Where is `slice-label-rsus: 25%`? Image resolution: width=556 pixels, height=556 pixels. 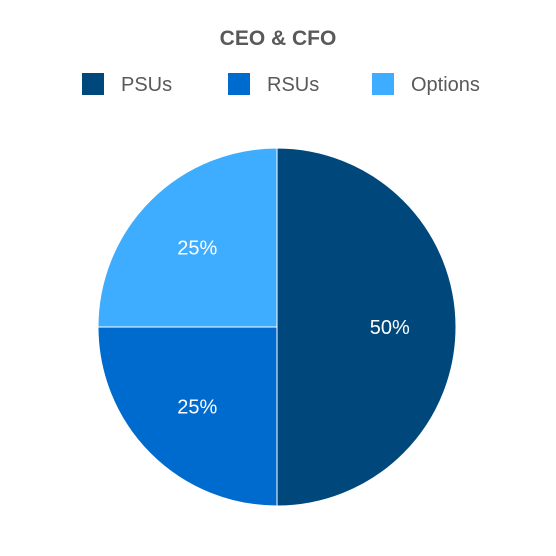
slice-label-rsus: 25% is located at coordinates (197, 408).